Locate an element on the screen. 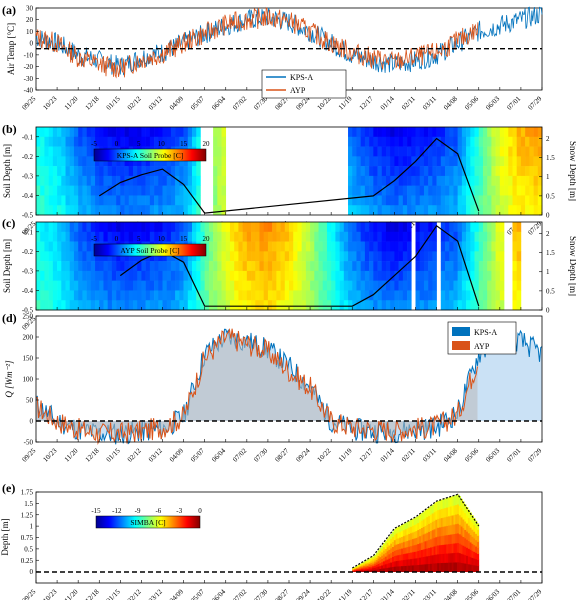 This screenshot has height=600, width=576. y-tick-label: -0.5 is located at coordinates (28, 216).